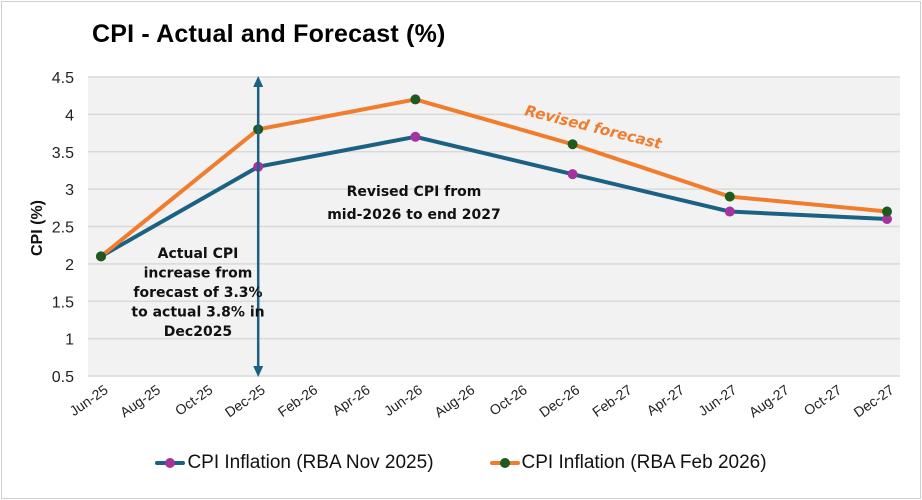 Image resolution: width=922 pixels, height=500 pixels. Describe the element at coordinates (140, 400) in the screenshot. I see `x-tick-label: Aug-25` at that location.